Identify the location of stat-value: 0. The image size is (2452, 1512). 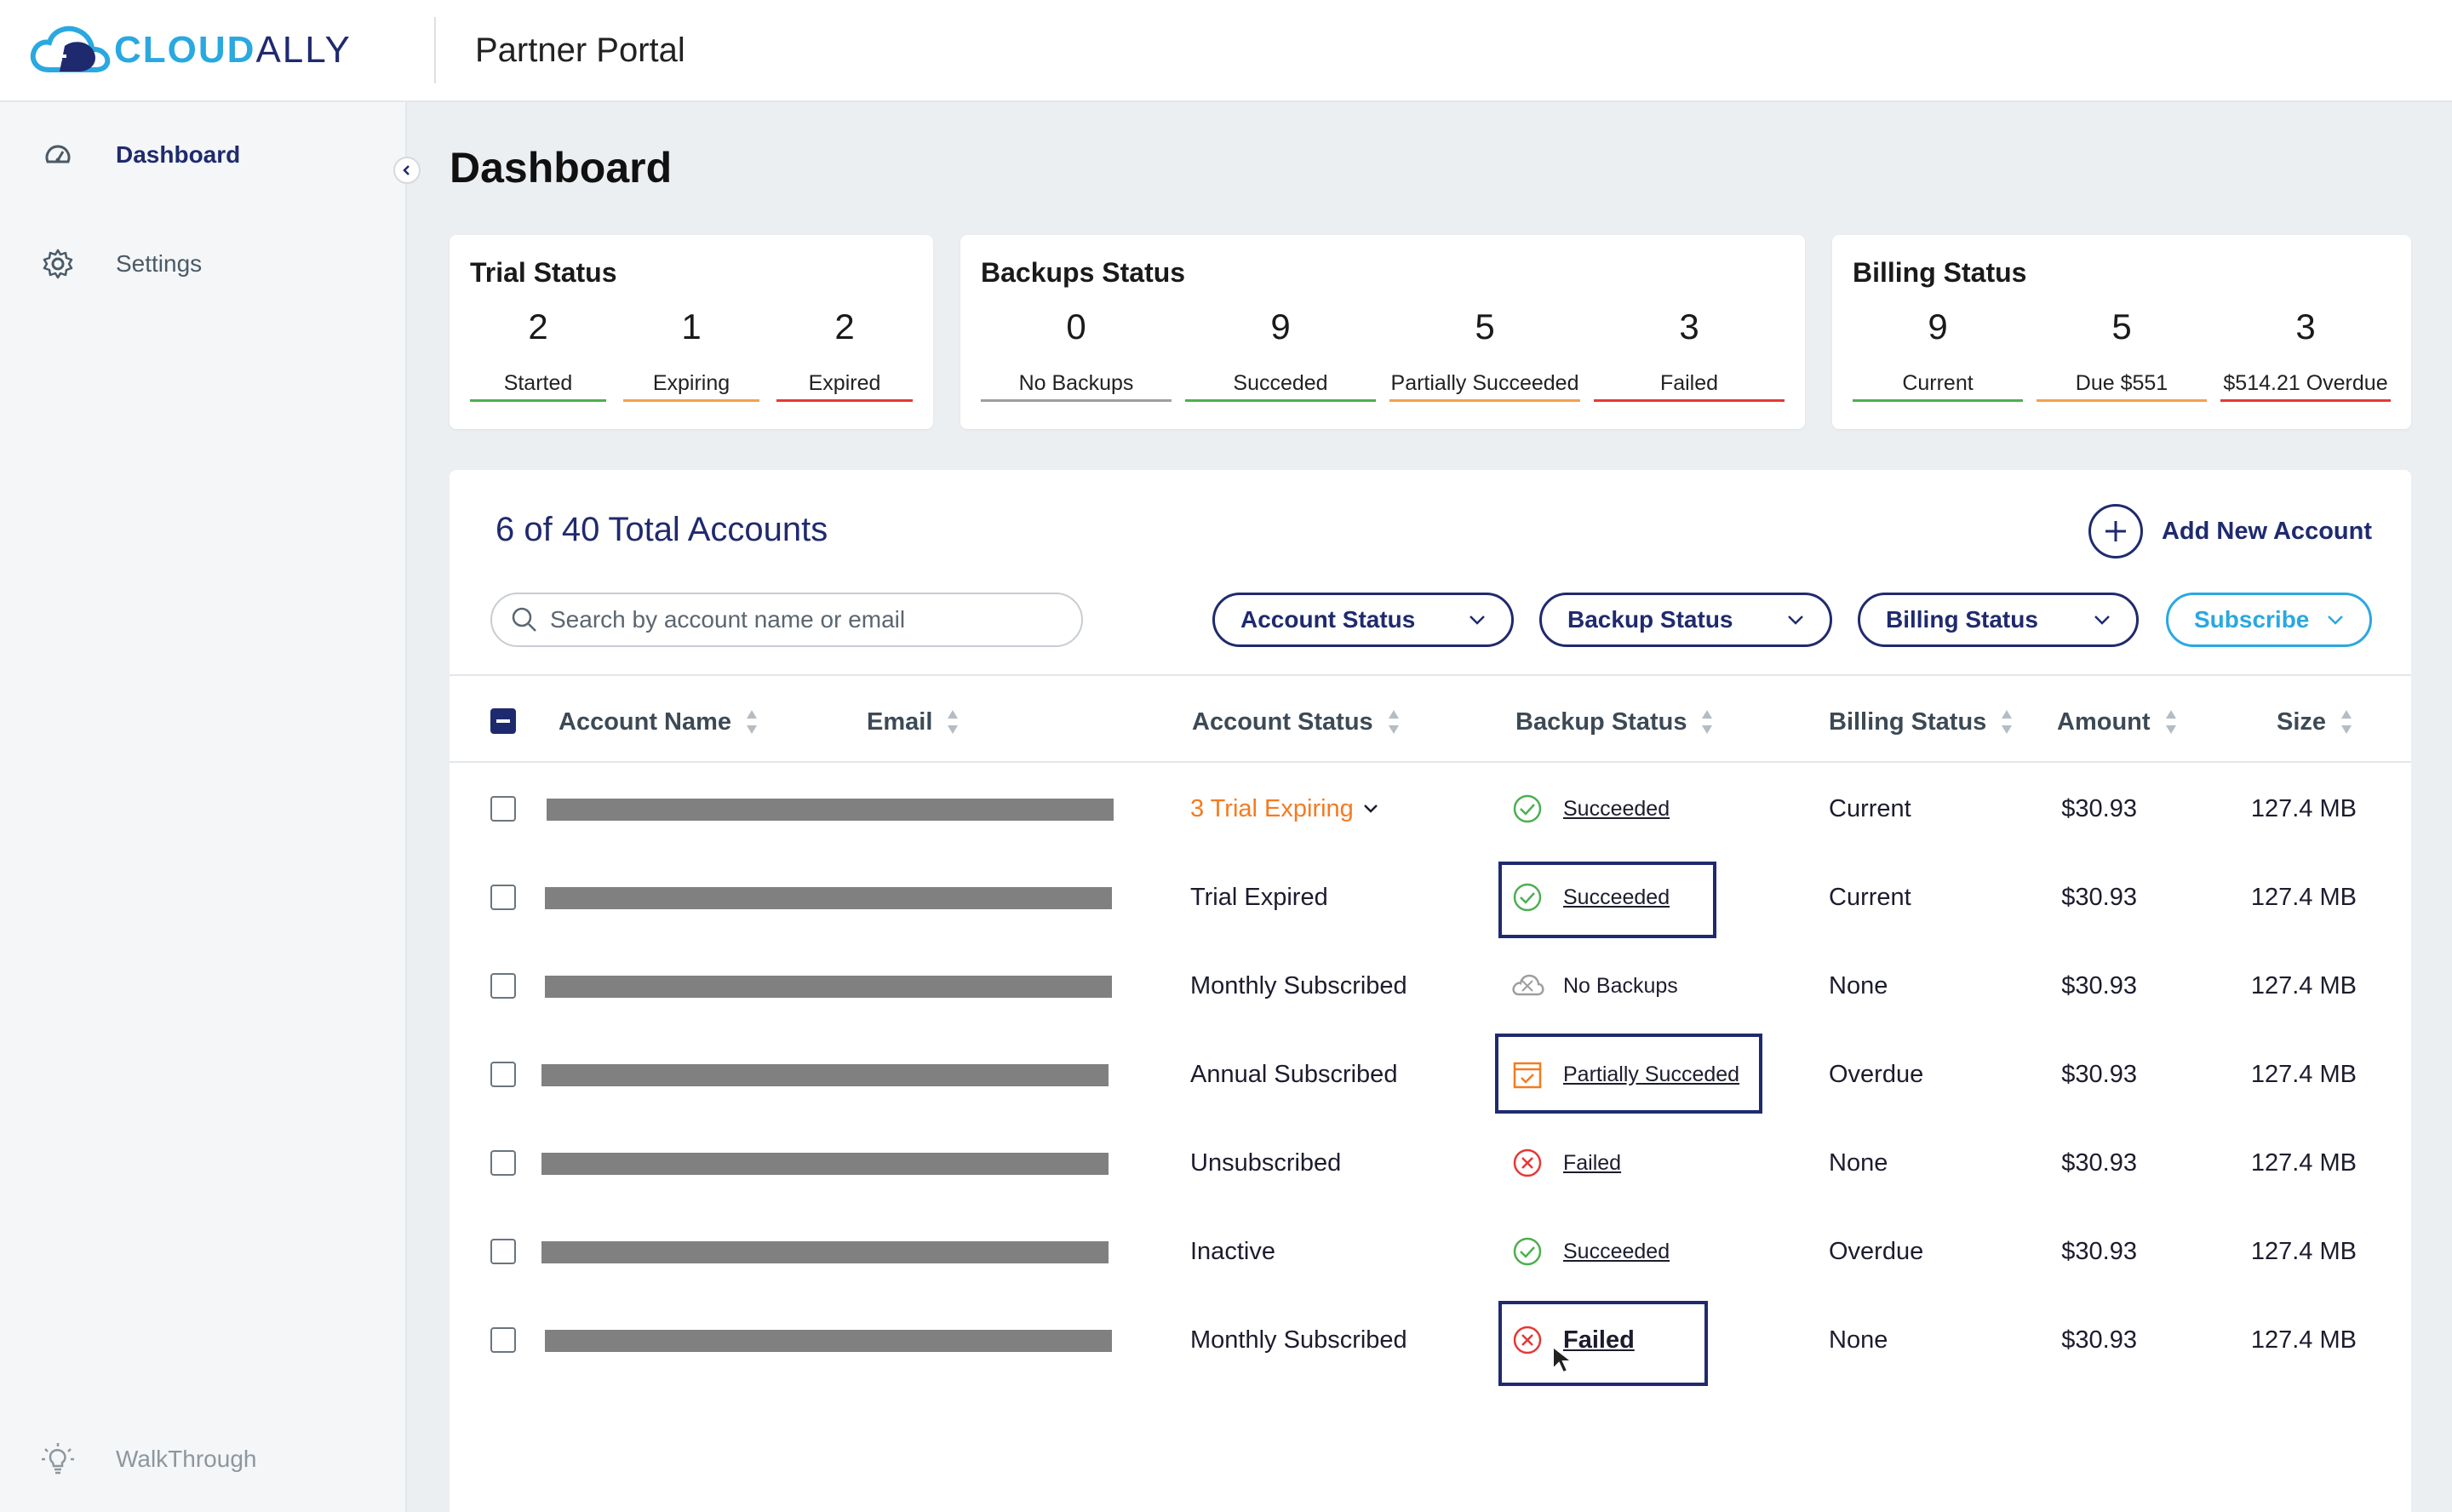
(1076, 326).